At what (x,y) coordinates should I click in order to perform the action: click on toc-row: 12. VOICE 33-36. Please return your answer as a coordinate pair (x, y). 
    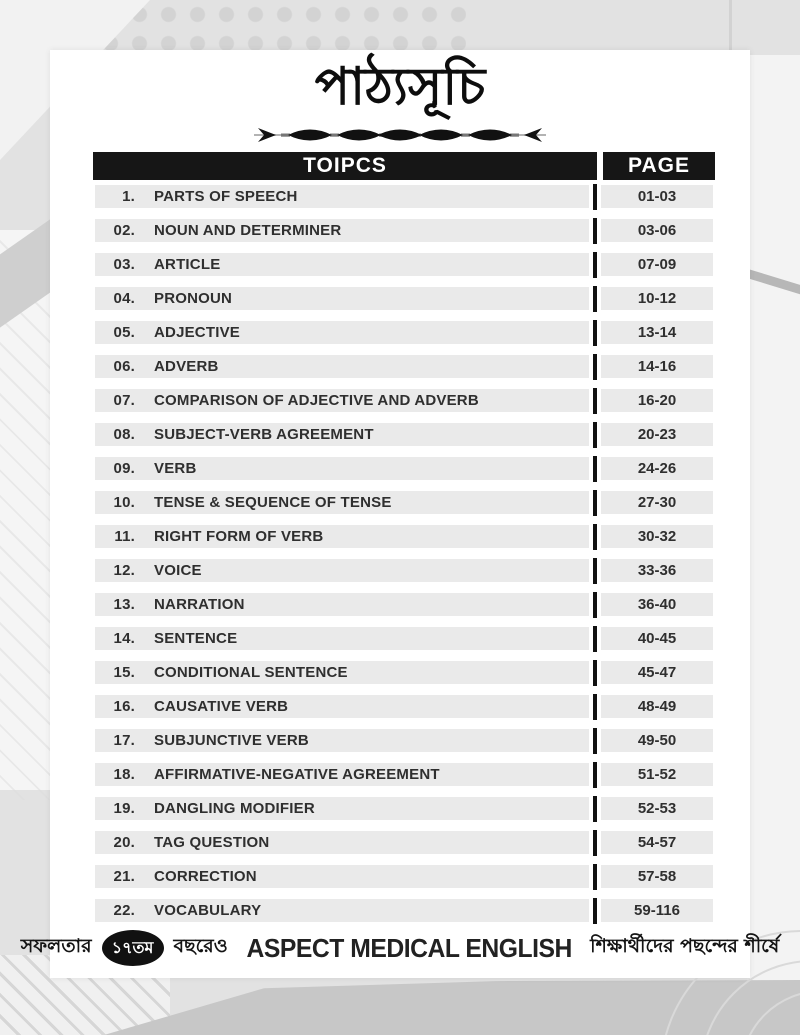
    Looking at the image, I should click on (405, 570).